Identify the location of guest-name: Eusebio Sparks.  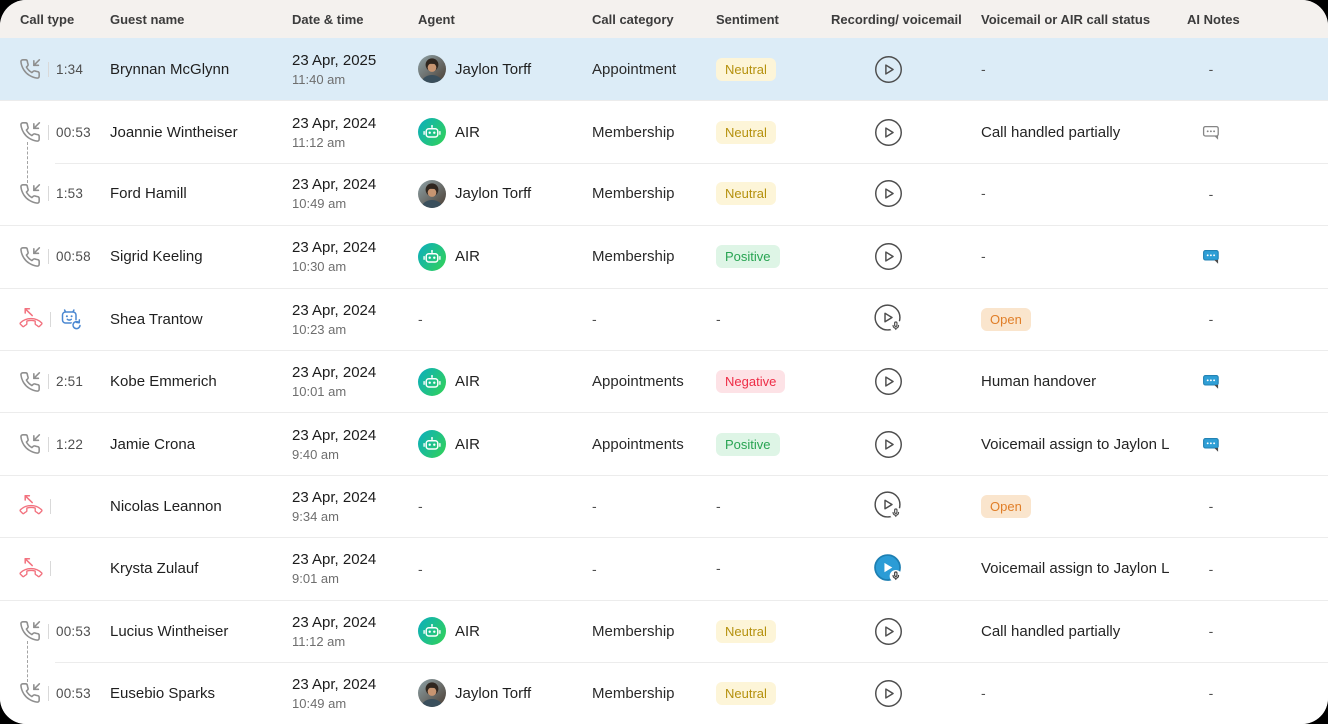
(163, 693).